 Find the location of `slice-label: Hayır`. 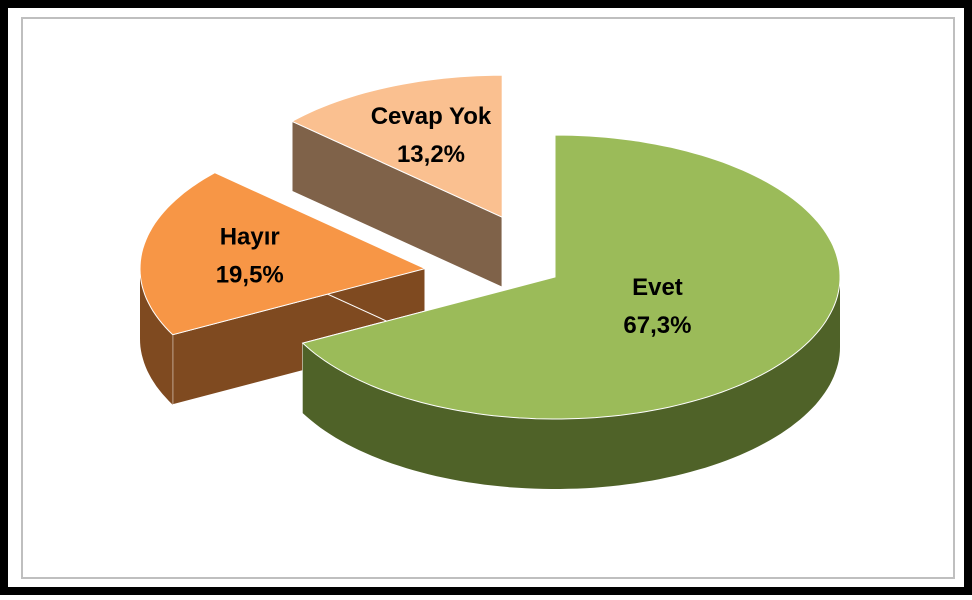

slice-label: Hayır is located at coordinates (250, 237).